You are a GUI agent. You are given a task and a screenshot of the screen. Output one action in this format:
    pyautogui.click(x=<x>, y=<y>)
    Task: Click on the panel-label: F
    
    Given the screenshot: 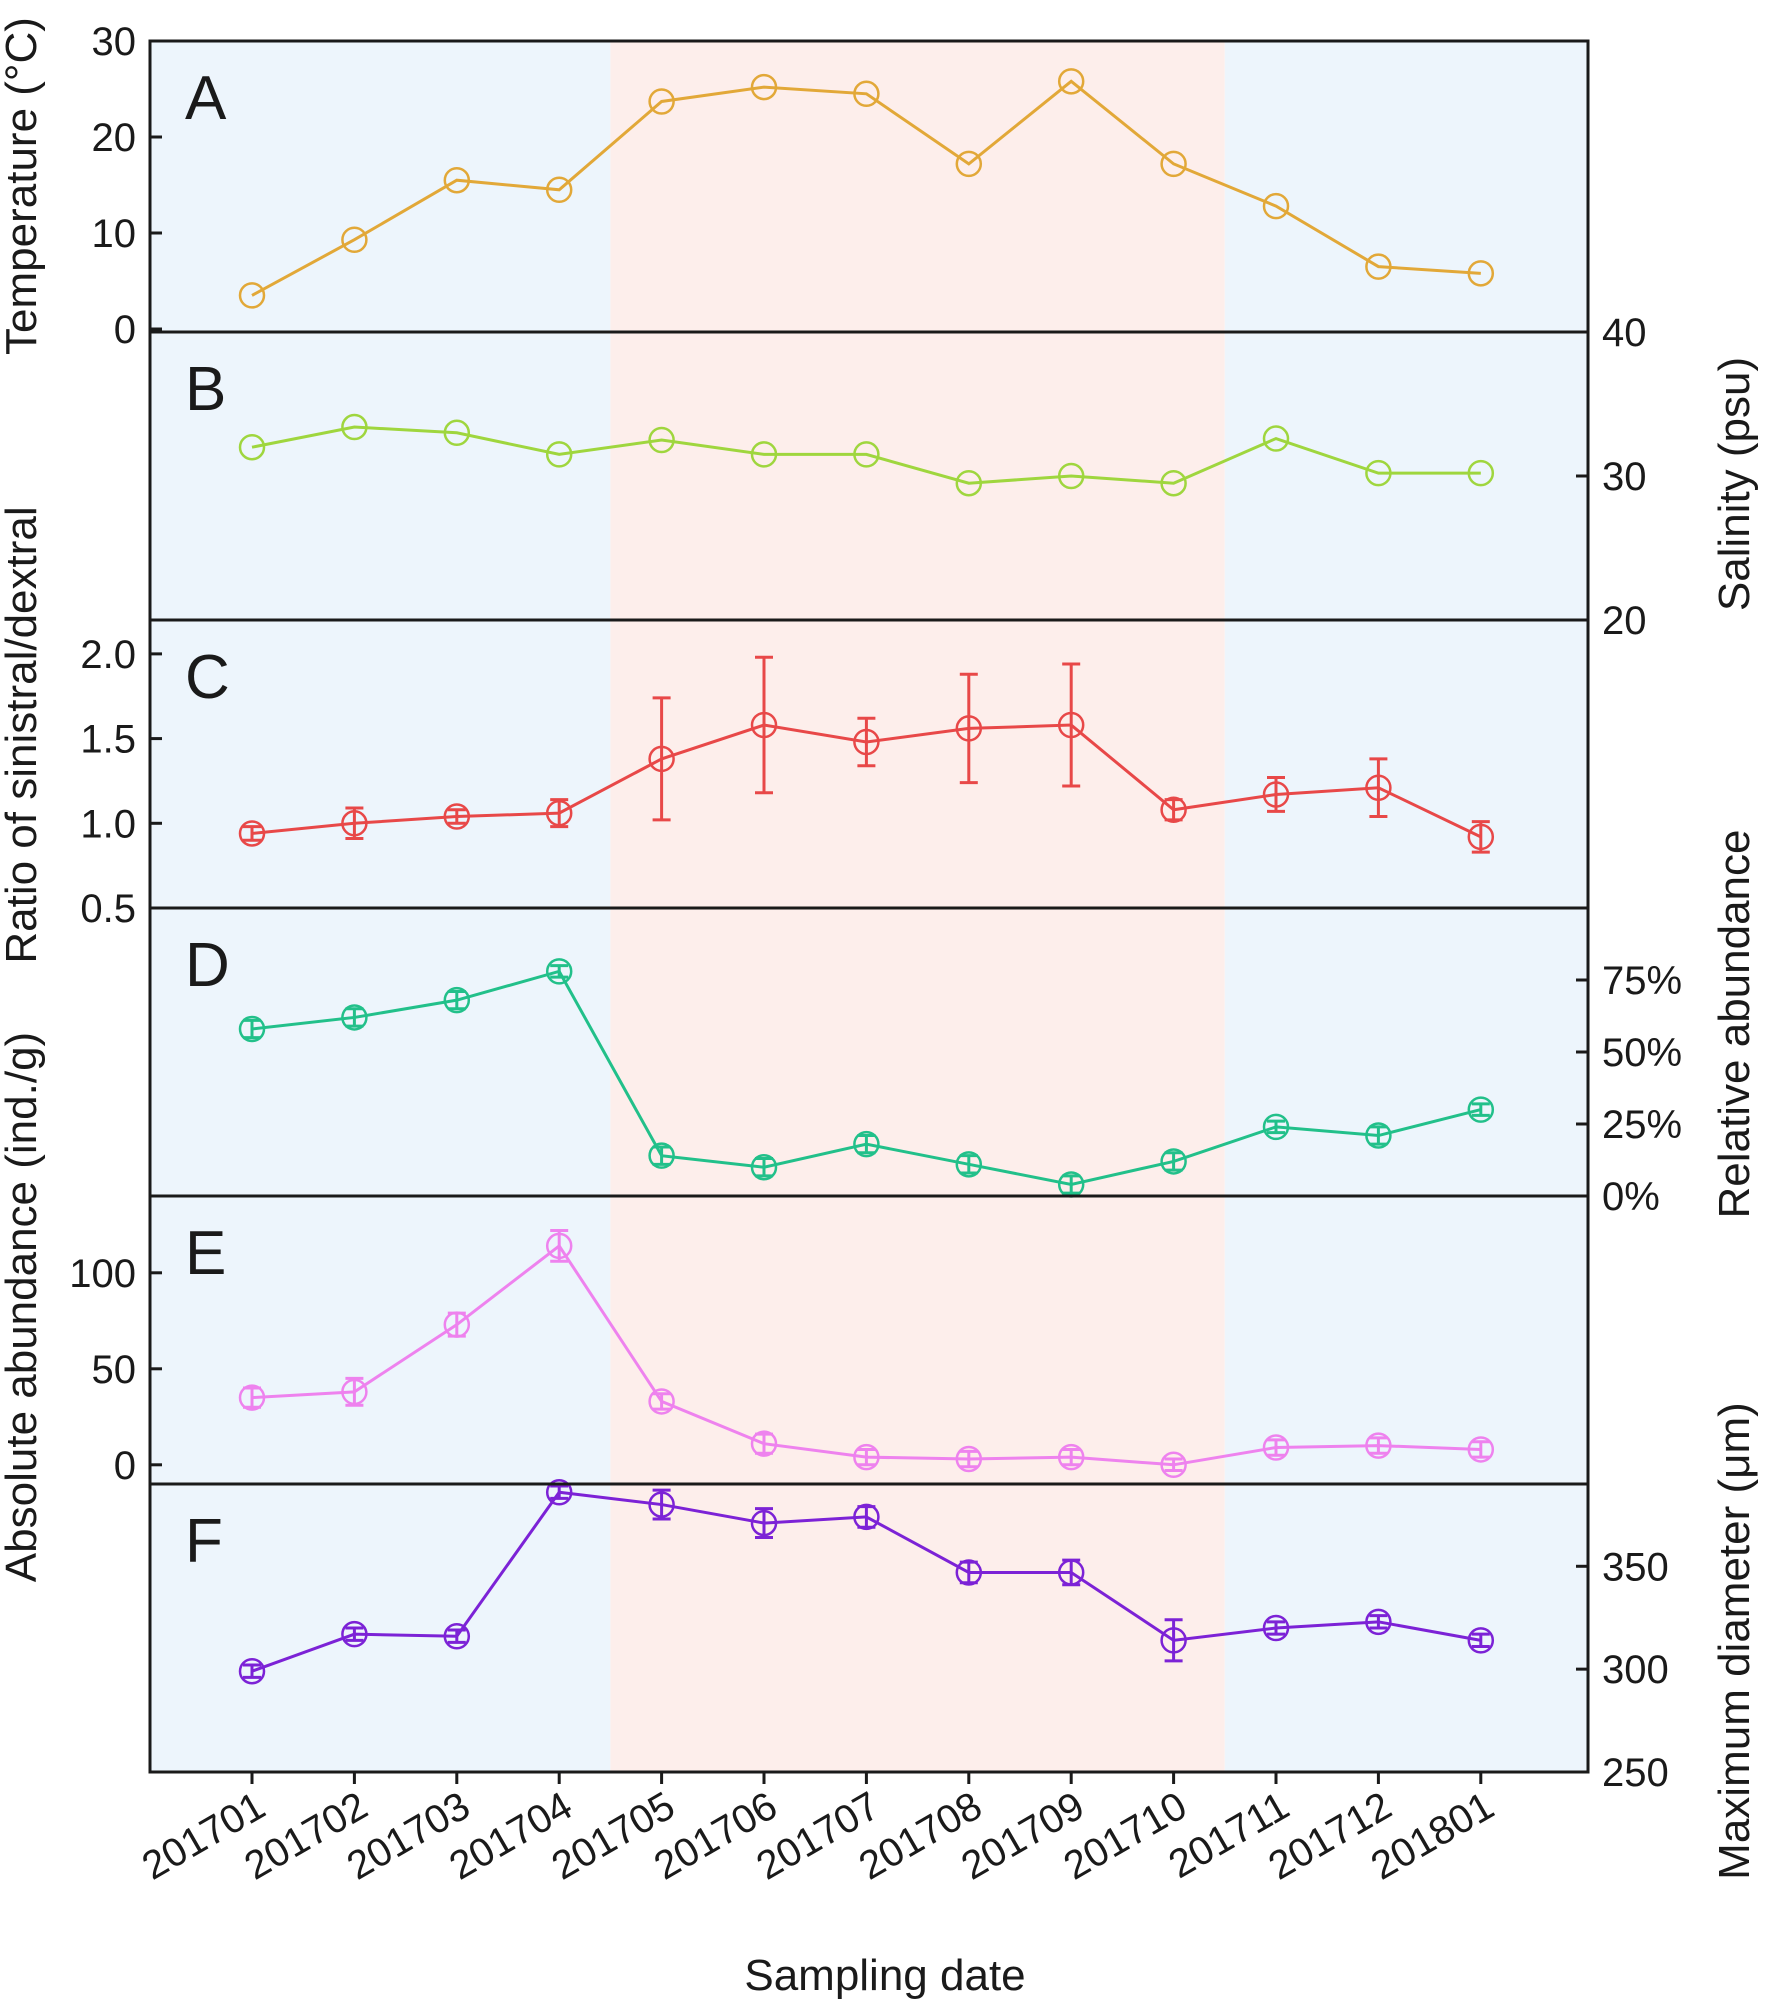 What is the action you would take?
    pyautogui.click(x=204, y=1541)
    